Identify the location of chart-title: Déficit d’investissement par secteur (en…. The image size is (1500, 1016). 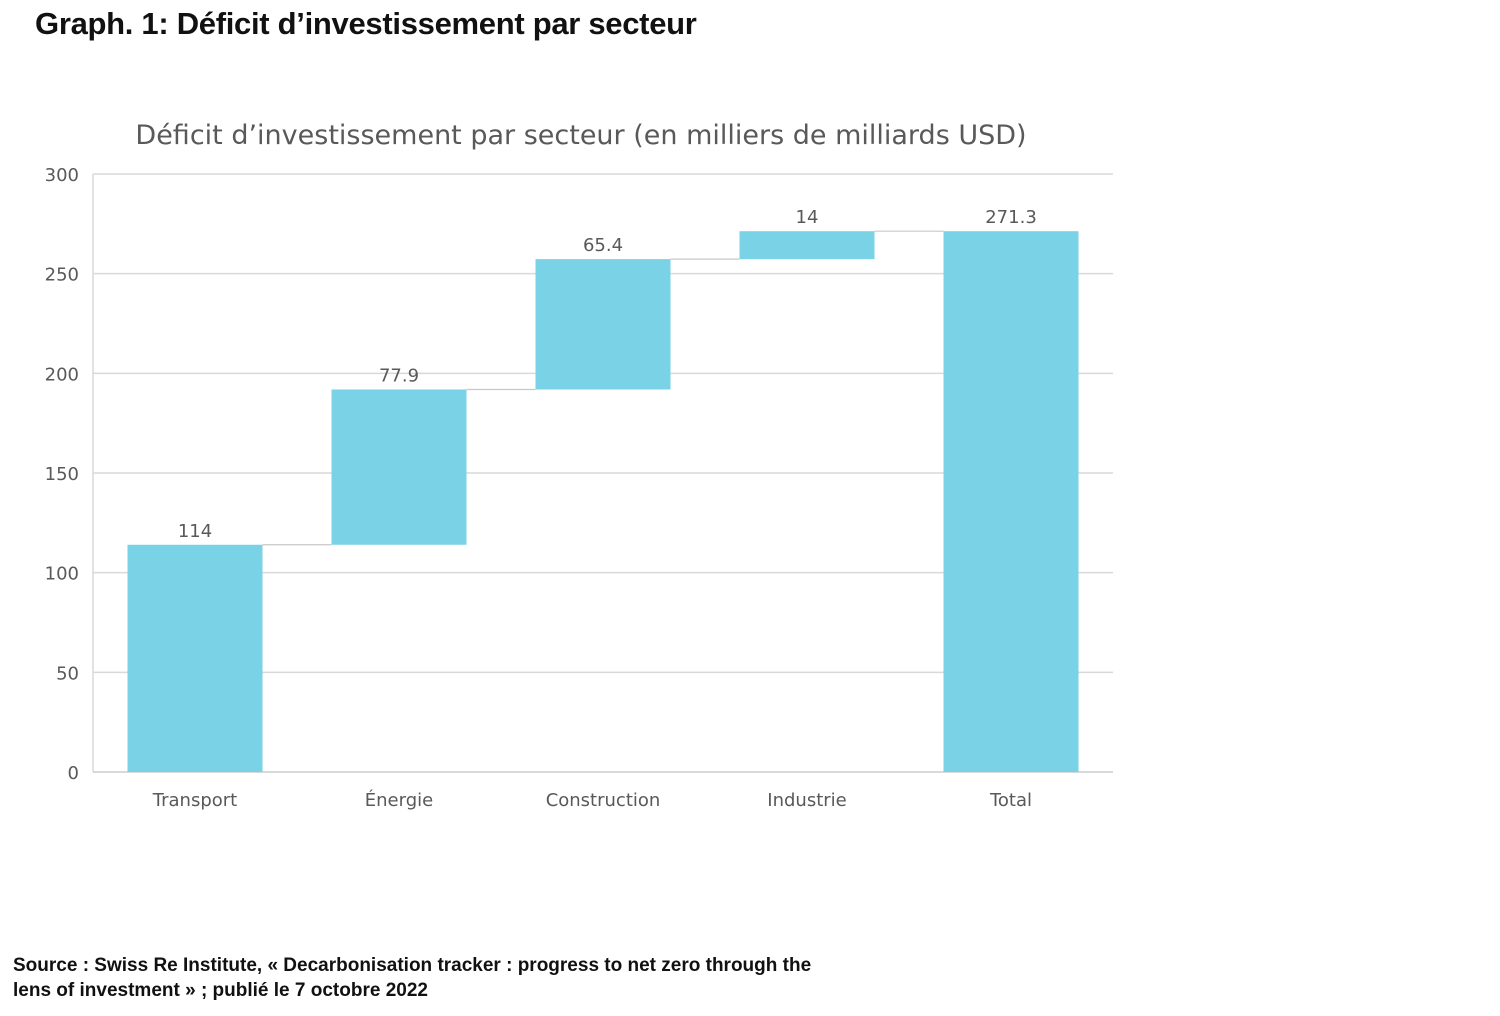
(580, 135).